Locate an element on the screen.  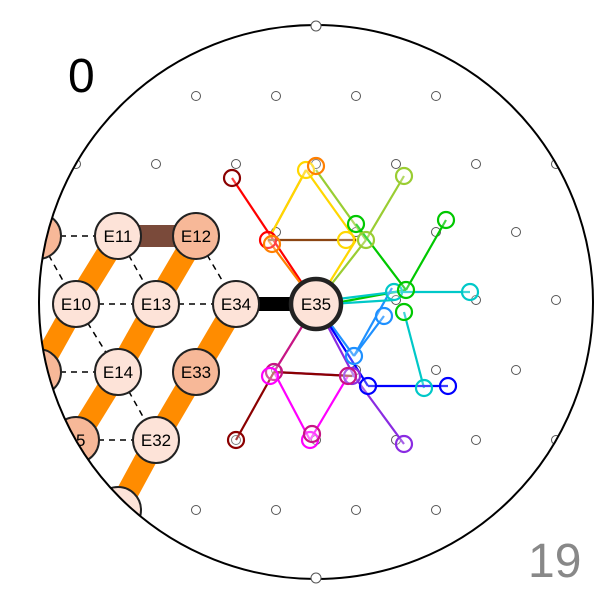
electrode-e9: 9 is located at coordinates (38, 372).